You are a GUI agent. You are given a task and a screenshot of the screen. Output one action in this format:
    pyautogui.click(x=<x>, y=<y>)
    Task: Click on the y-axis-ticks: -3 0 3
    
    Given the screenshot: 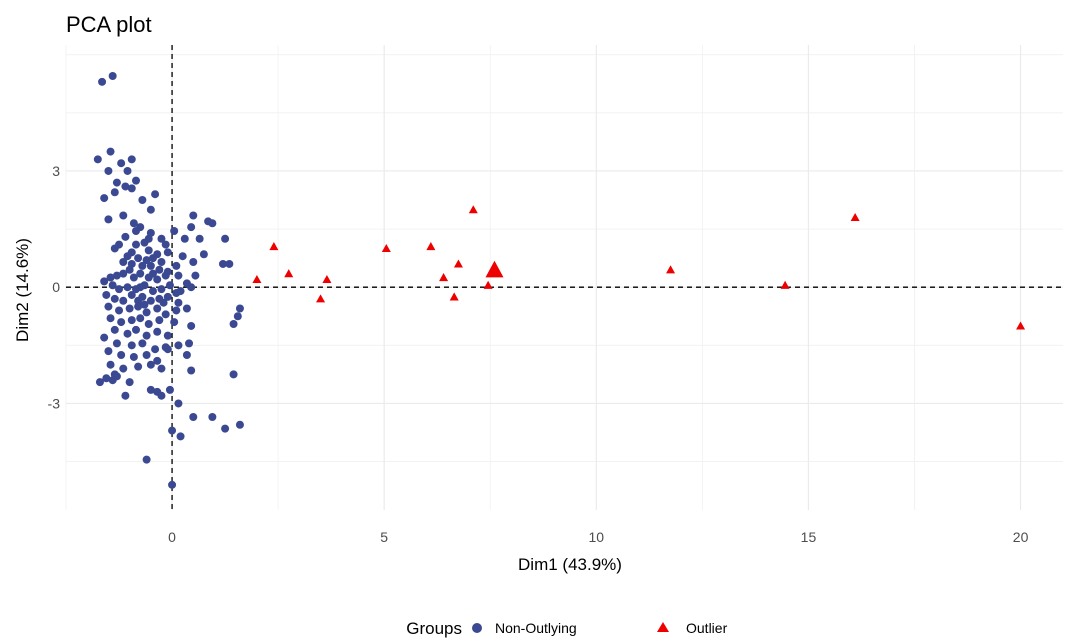 What is the action you would take?
    pyautogui.click(x=54, y=287)
    